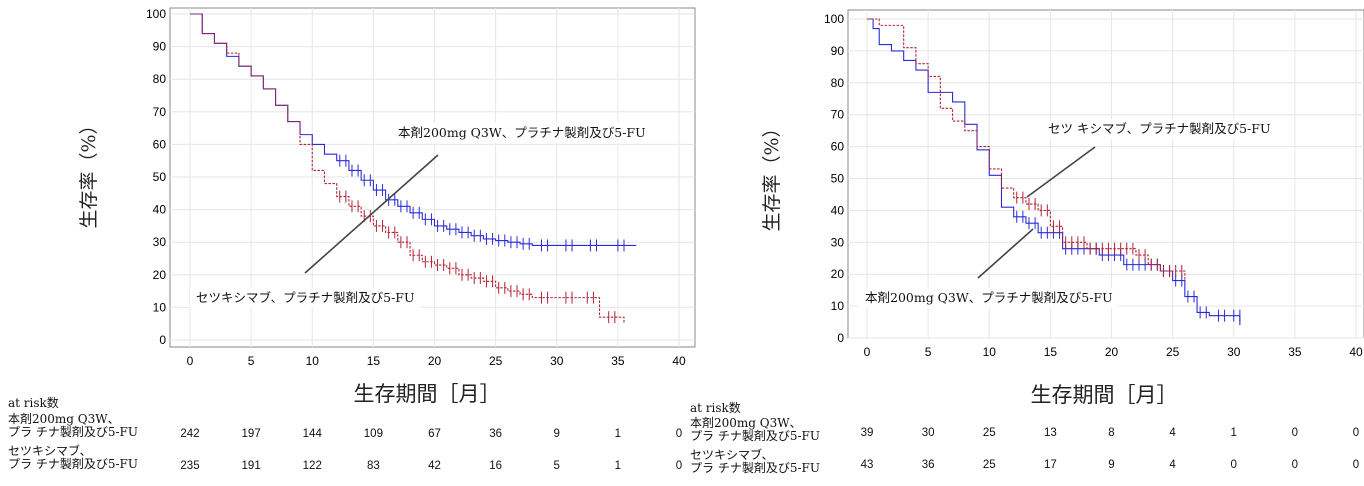 This screenshot has width=1364, height=486. Describe the element at coordinates (867, 465) in the screenshot. I see `at-risk-count: 43` at that location.